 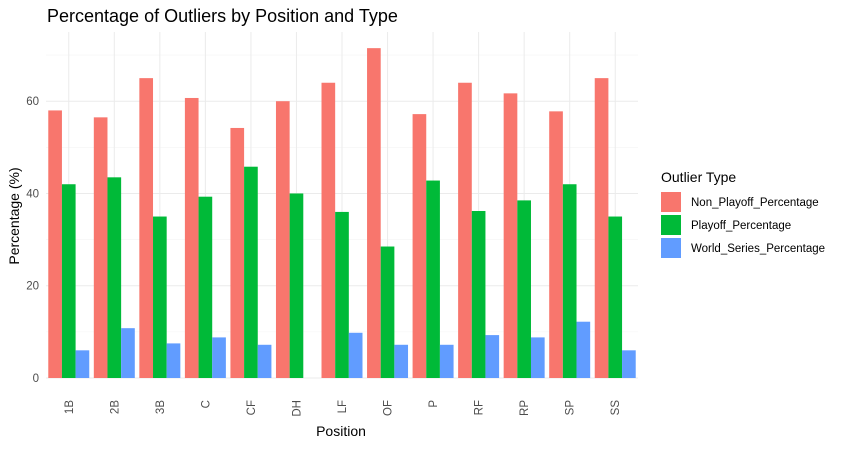 I want to click on bar-SS-Playoff_Percentage, so click(x=615, y=297).